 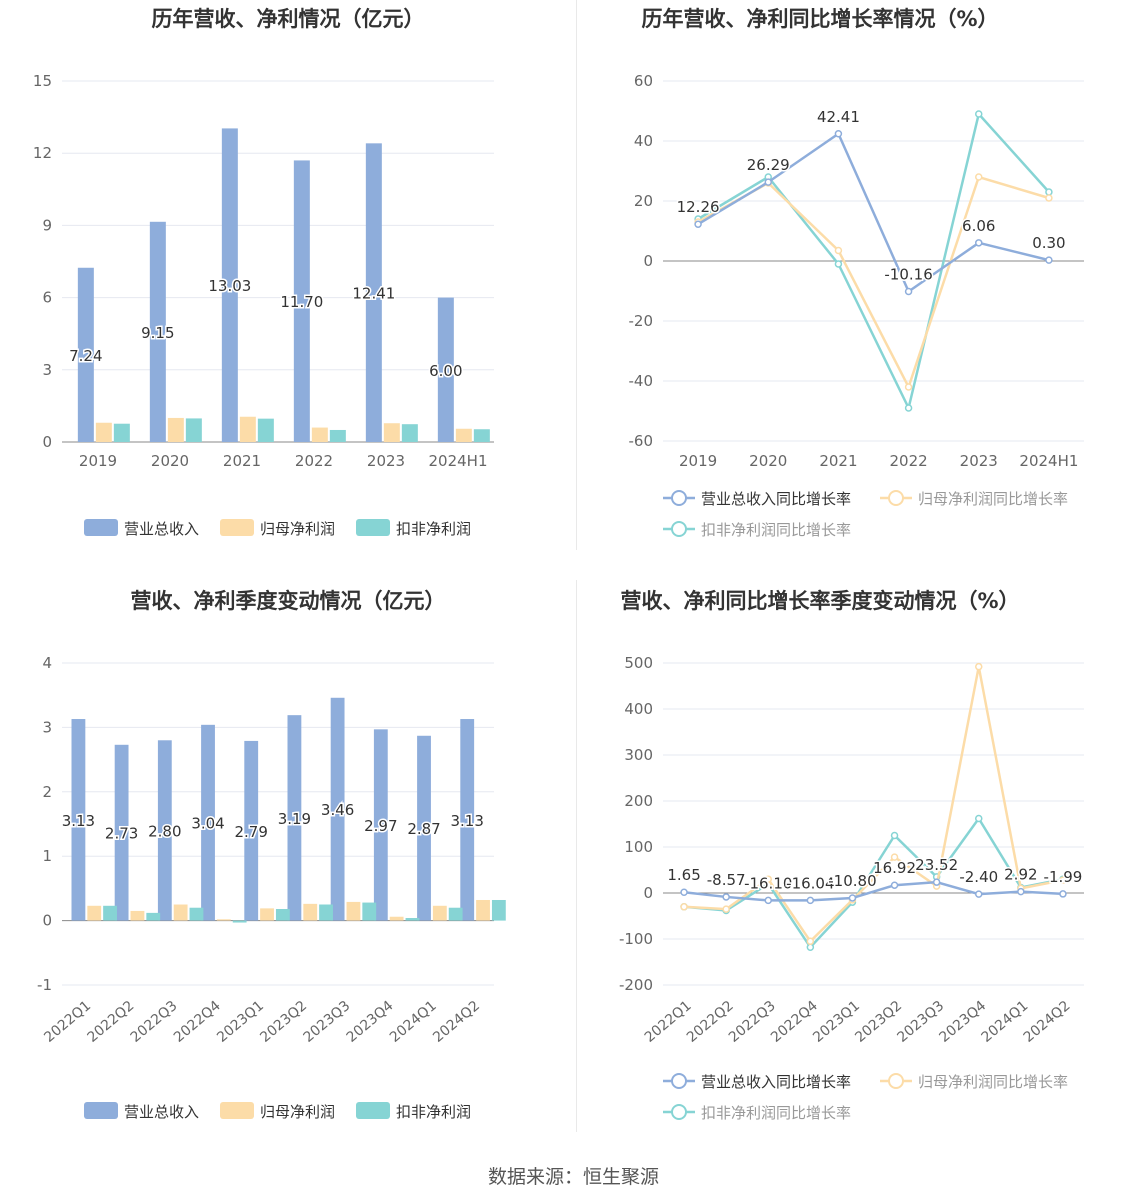 I want to click on chart-title: 营收、净利同比增长率季度变动情况（%）, so click(x=819, y=601).